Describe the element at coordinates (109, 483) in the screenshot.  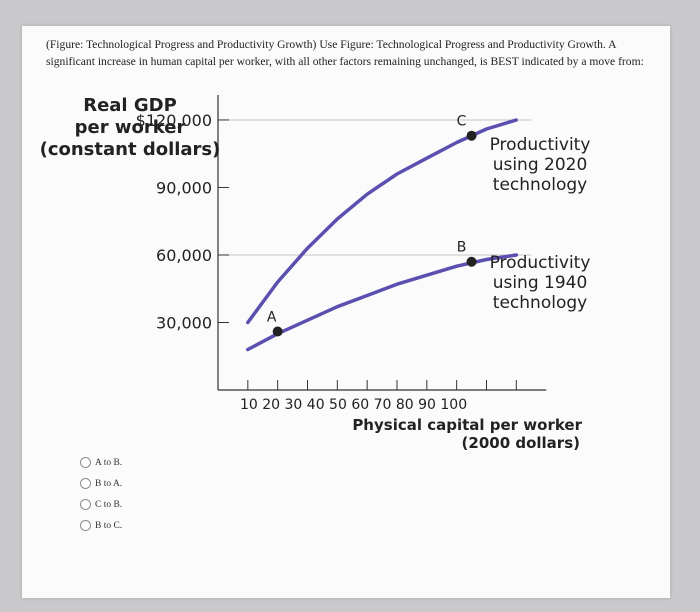
I see `answer-label: B to A.` at that location.